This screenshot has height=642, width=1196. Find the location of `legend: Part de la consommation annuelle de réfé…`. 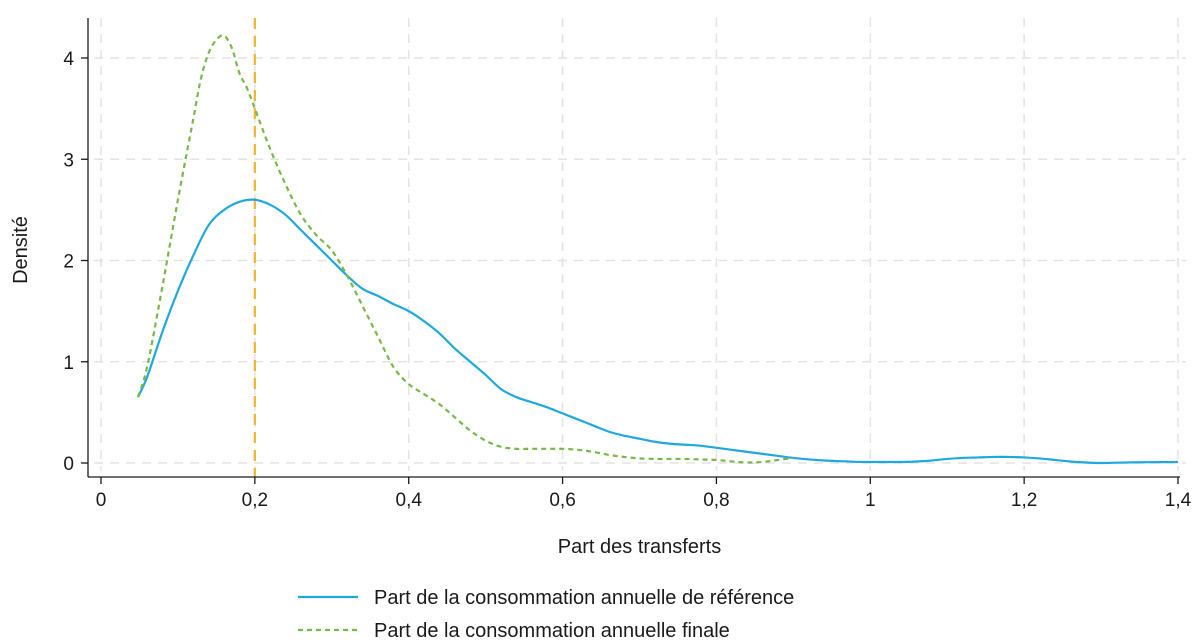

legend: Part de la consommation annuelle de réfé… is located at coordinates (546, 614).